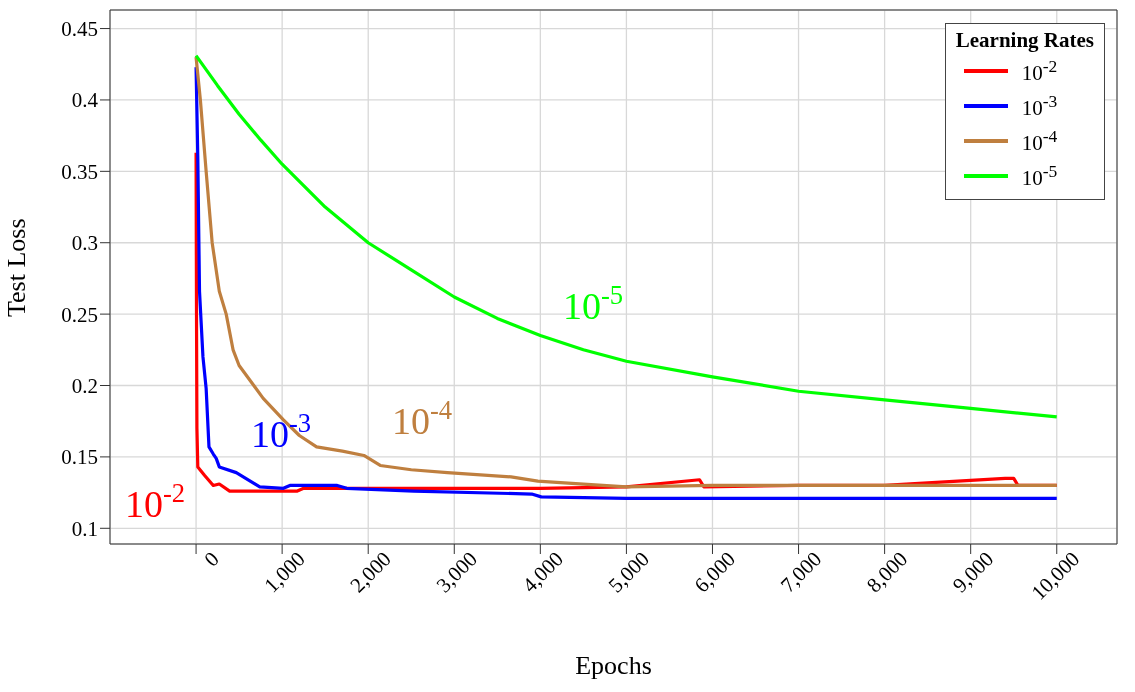  Describe the element at coordinates (84, 385) in the screenshot. I see `y-tick-label: 0.2` at that location.